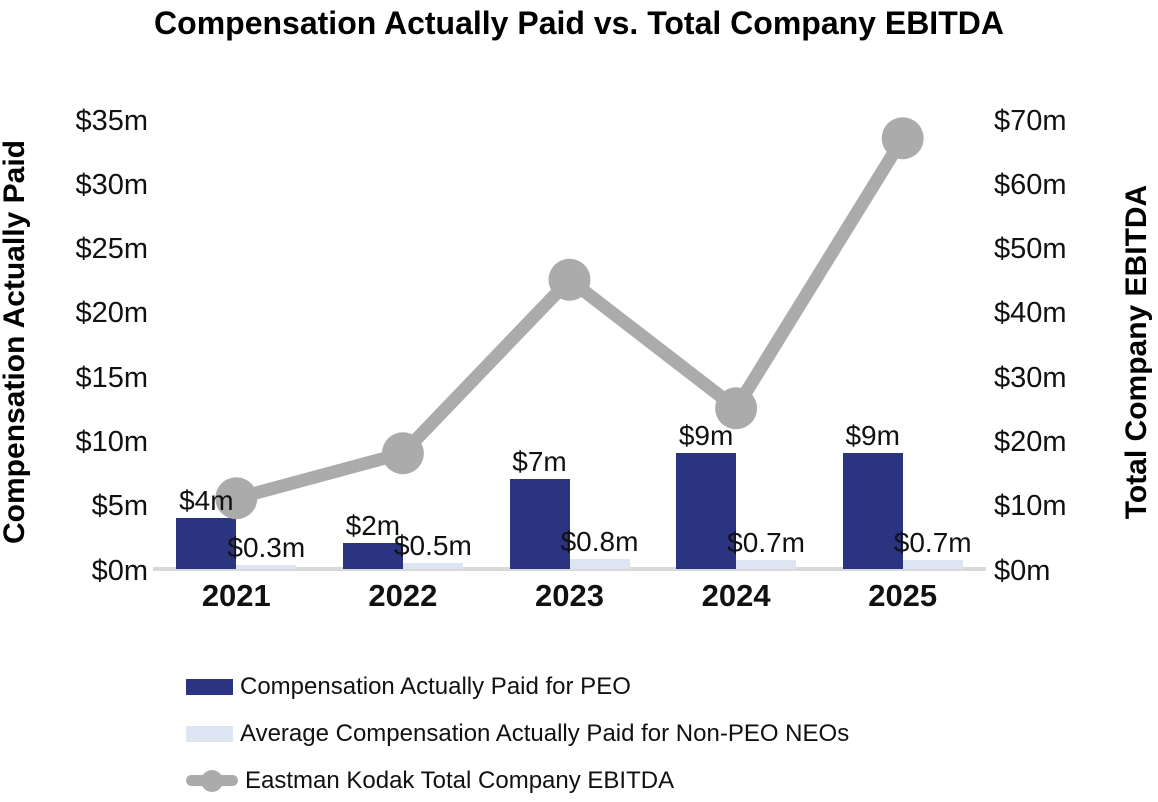  Describe the element at coordinates (903, 595) in the screenshot. I see `x-category-label: 2025` at that location.